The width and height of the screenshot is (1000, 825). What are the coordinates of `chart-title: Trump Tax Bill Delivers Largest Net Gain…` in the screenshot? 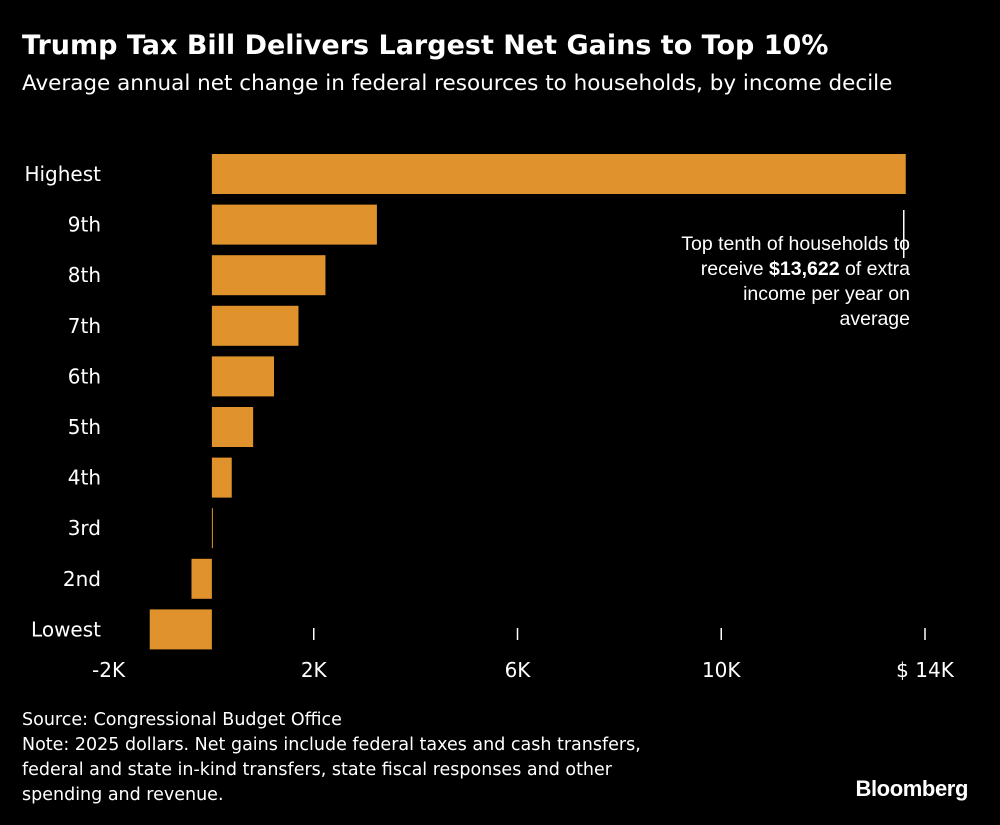 It's located at (425, 45).